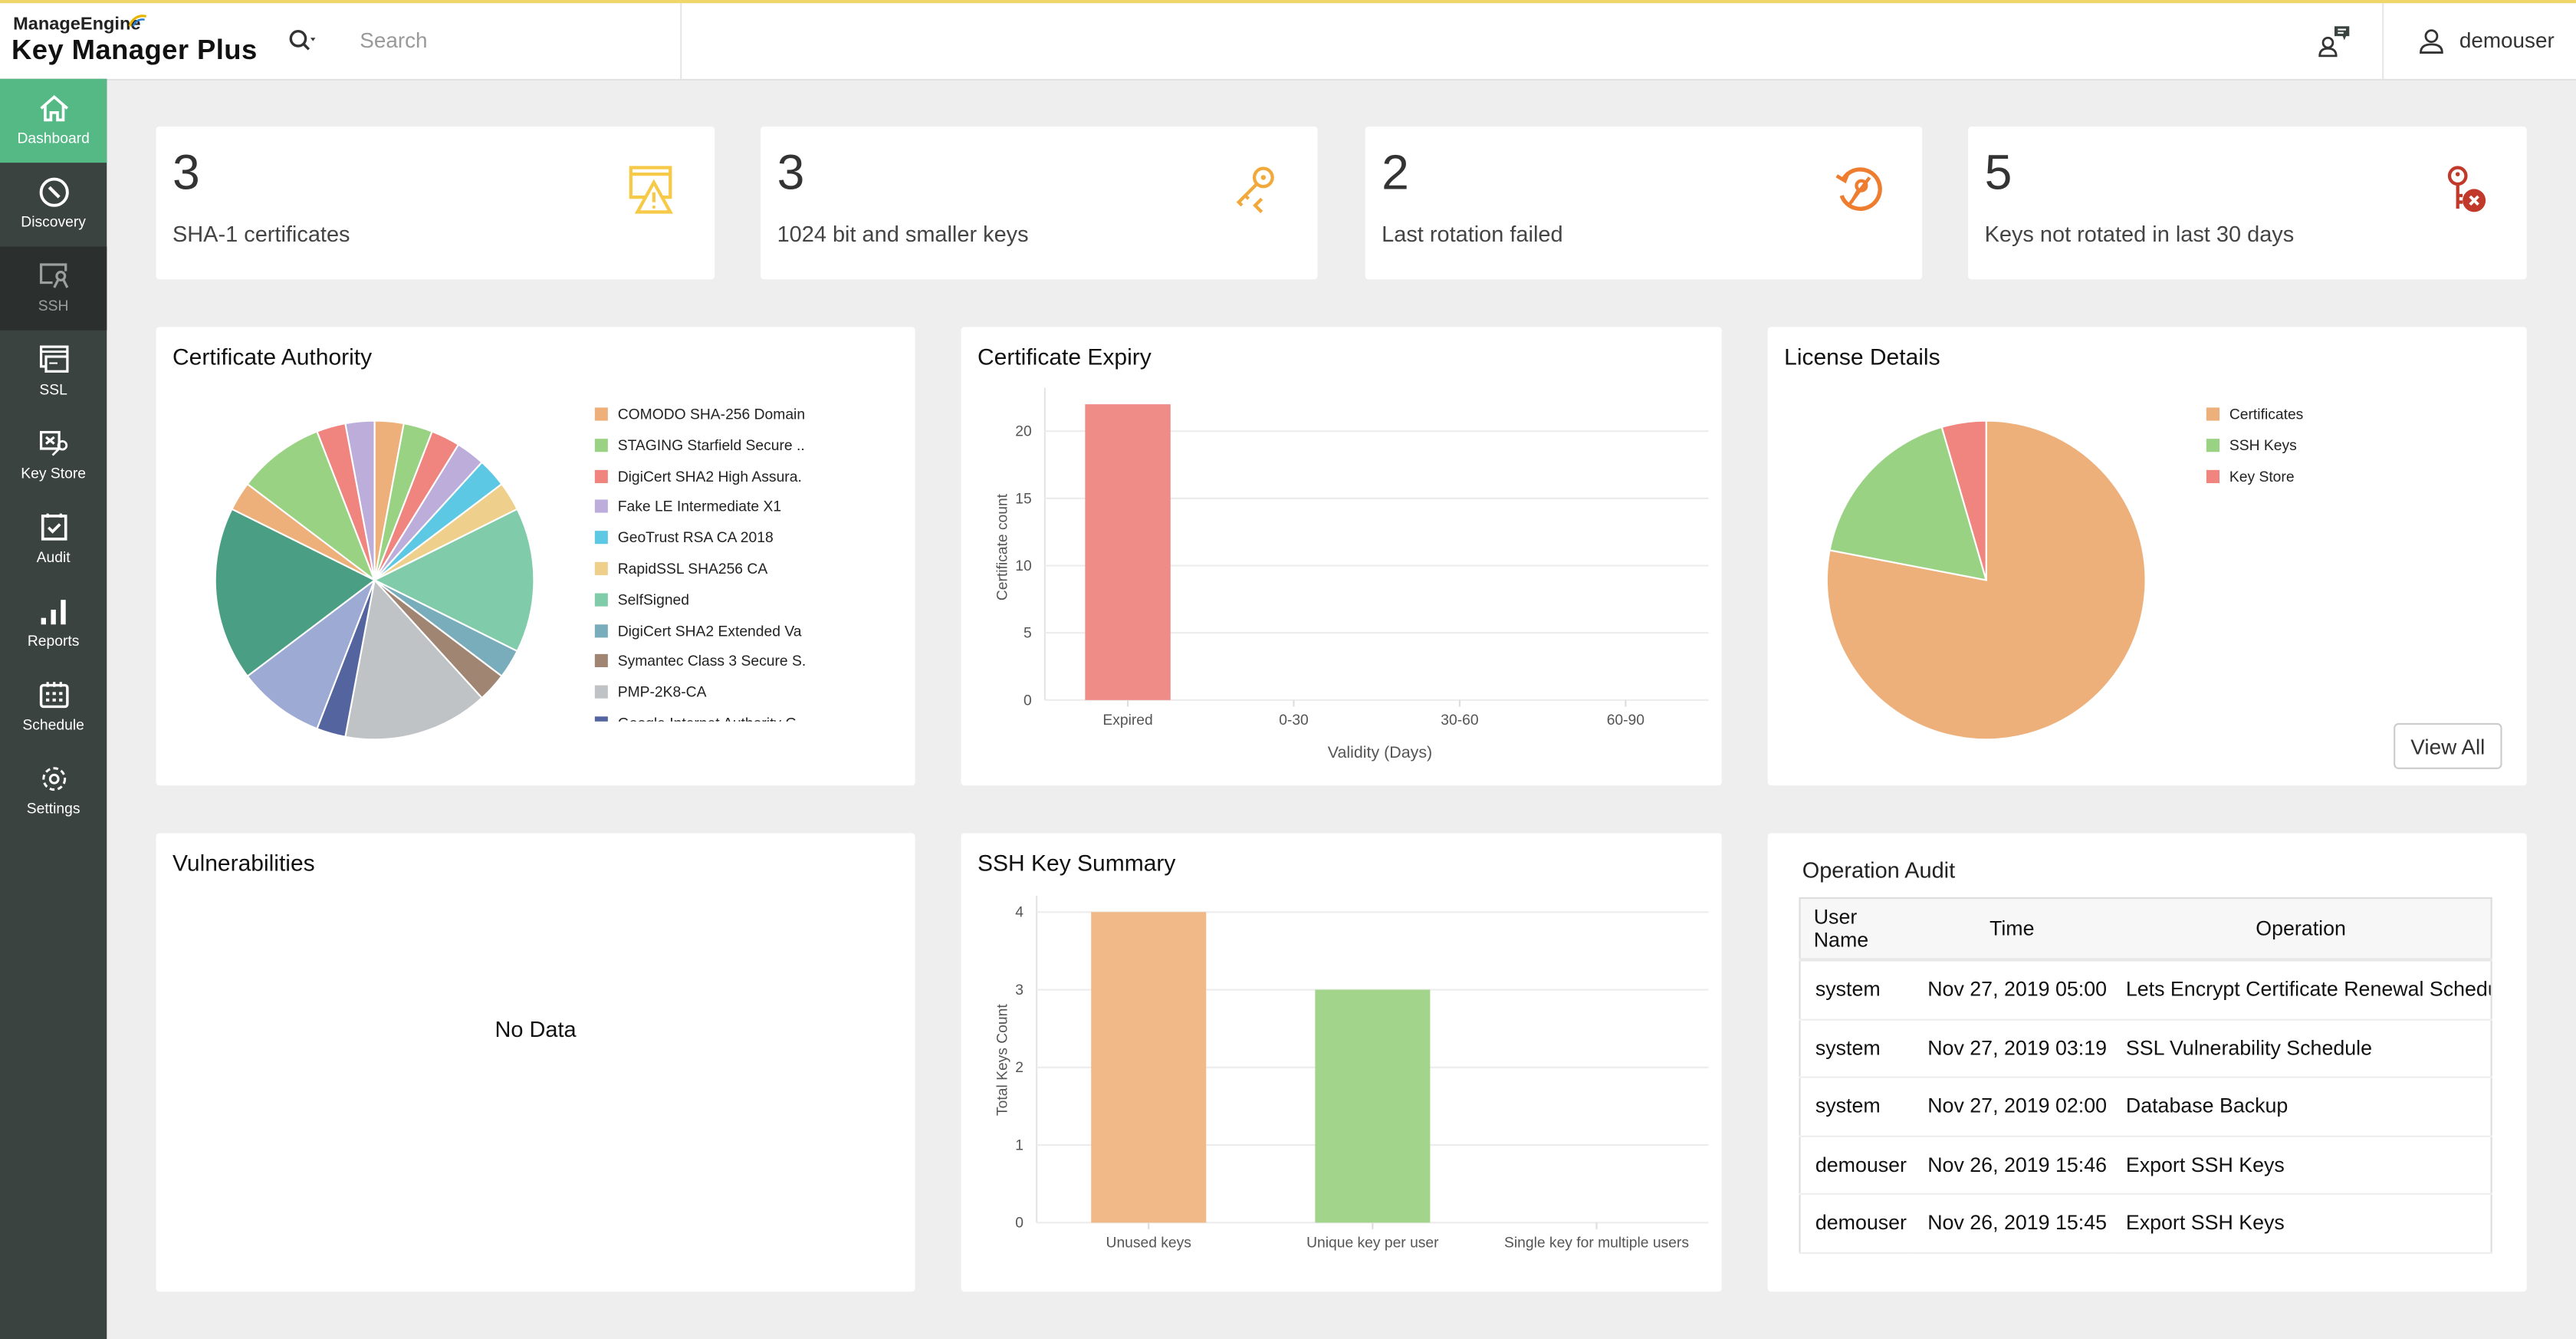 The image size is (2576, 1339). What do you see at coordinates (303, 41) in the screenshot?
I see `search-icon` at bounding box center [303, 41].